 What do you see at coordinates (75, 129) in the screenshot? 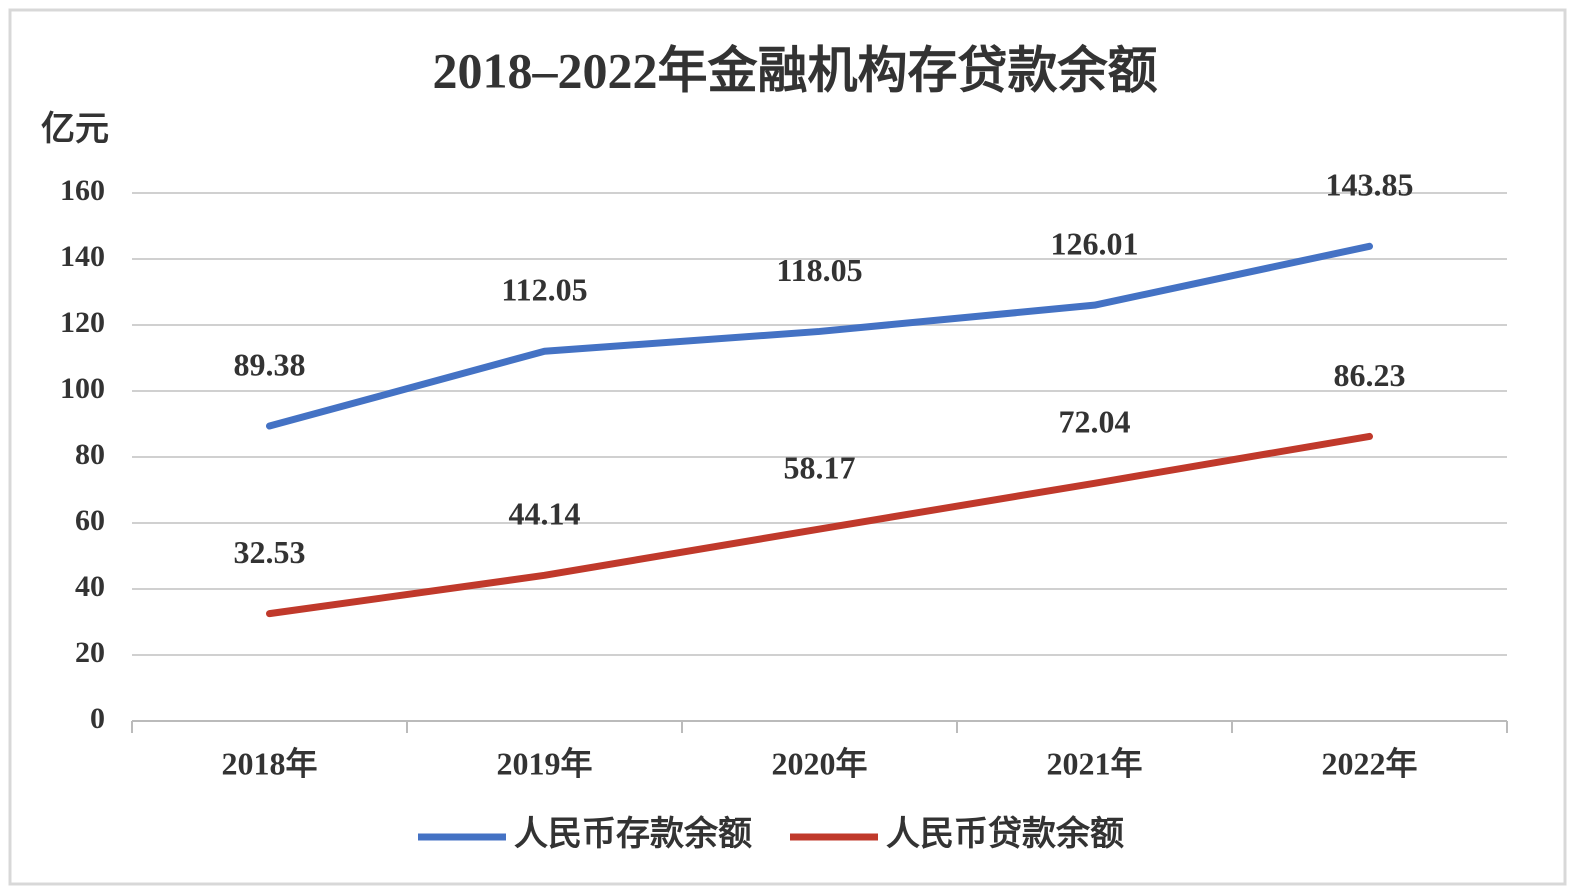
I see `y-axis-label: 亿元` at bounding box center [75, 129].